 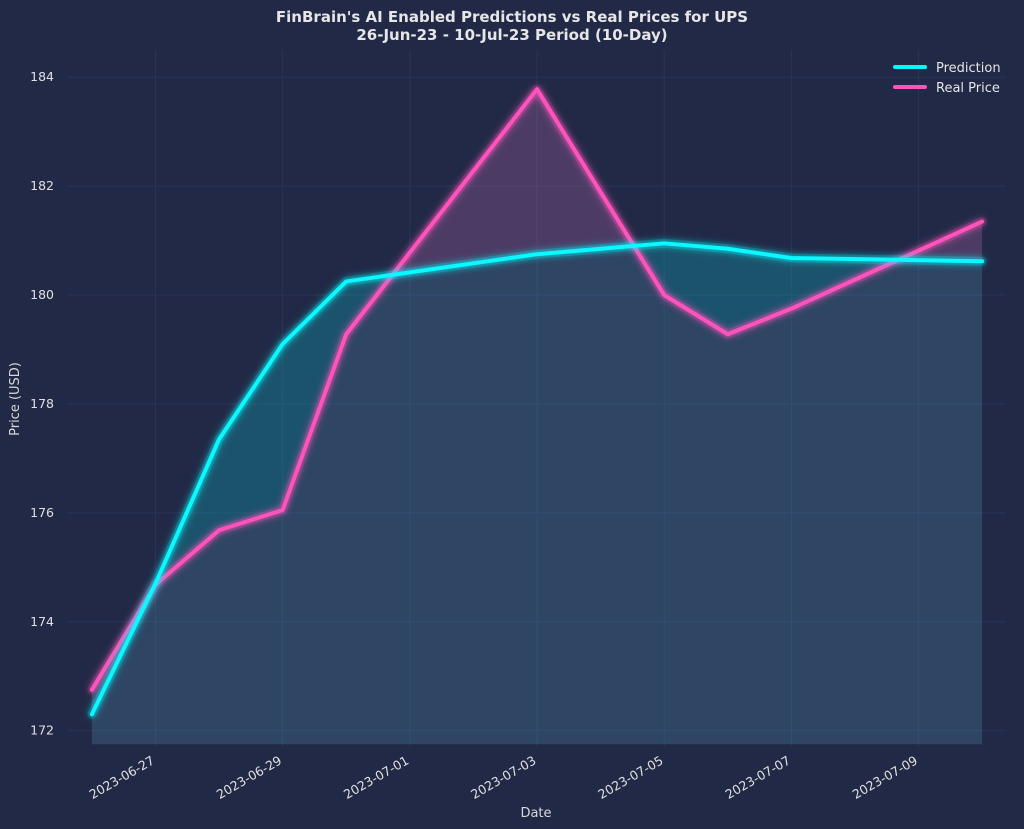 I want to click on y-axis-ticks: 172 174 176 178 180 182 184, so click(x=42, y=403).